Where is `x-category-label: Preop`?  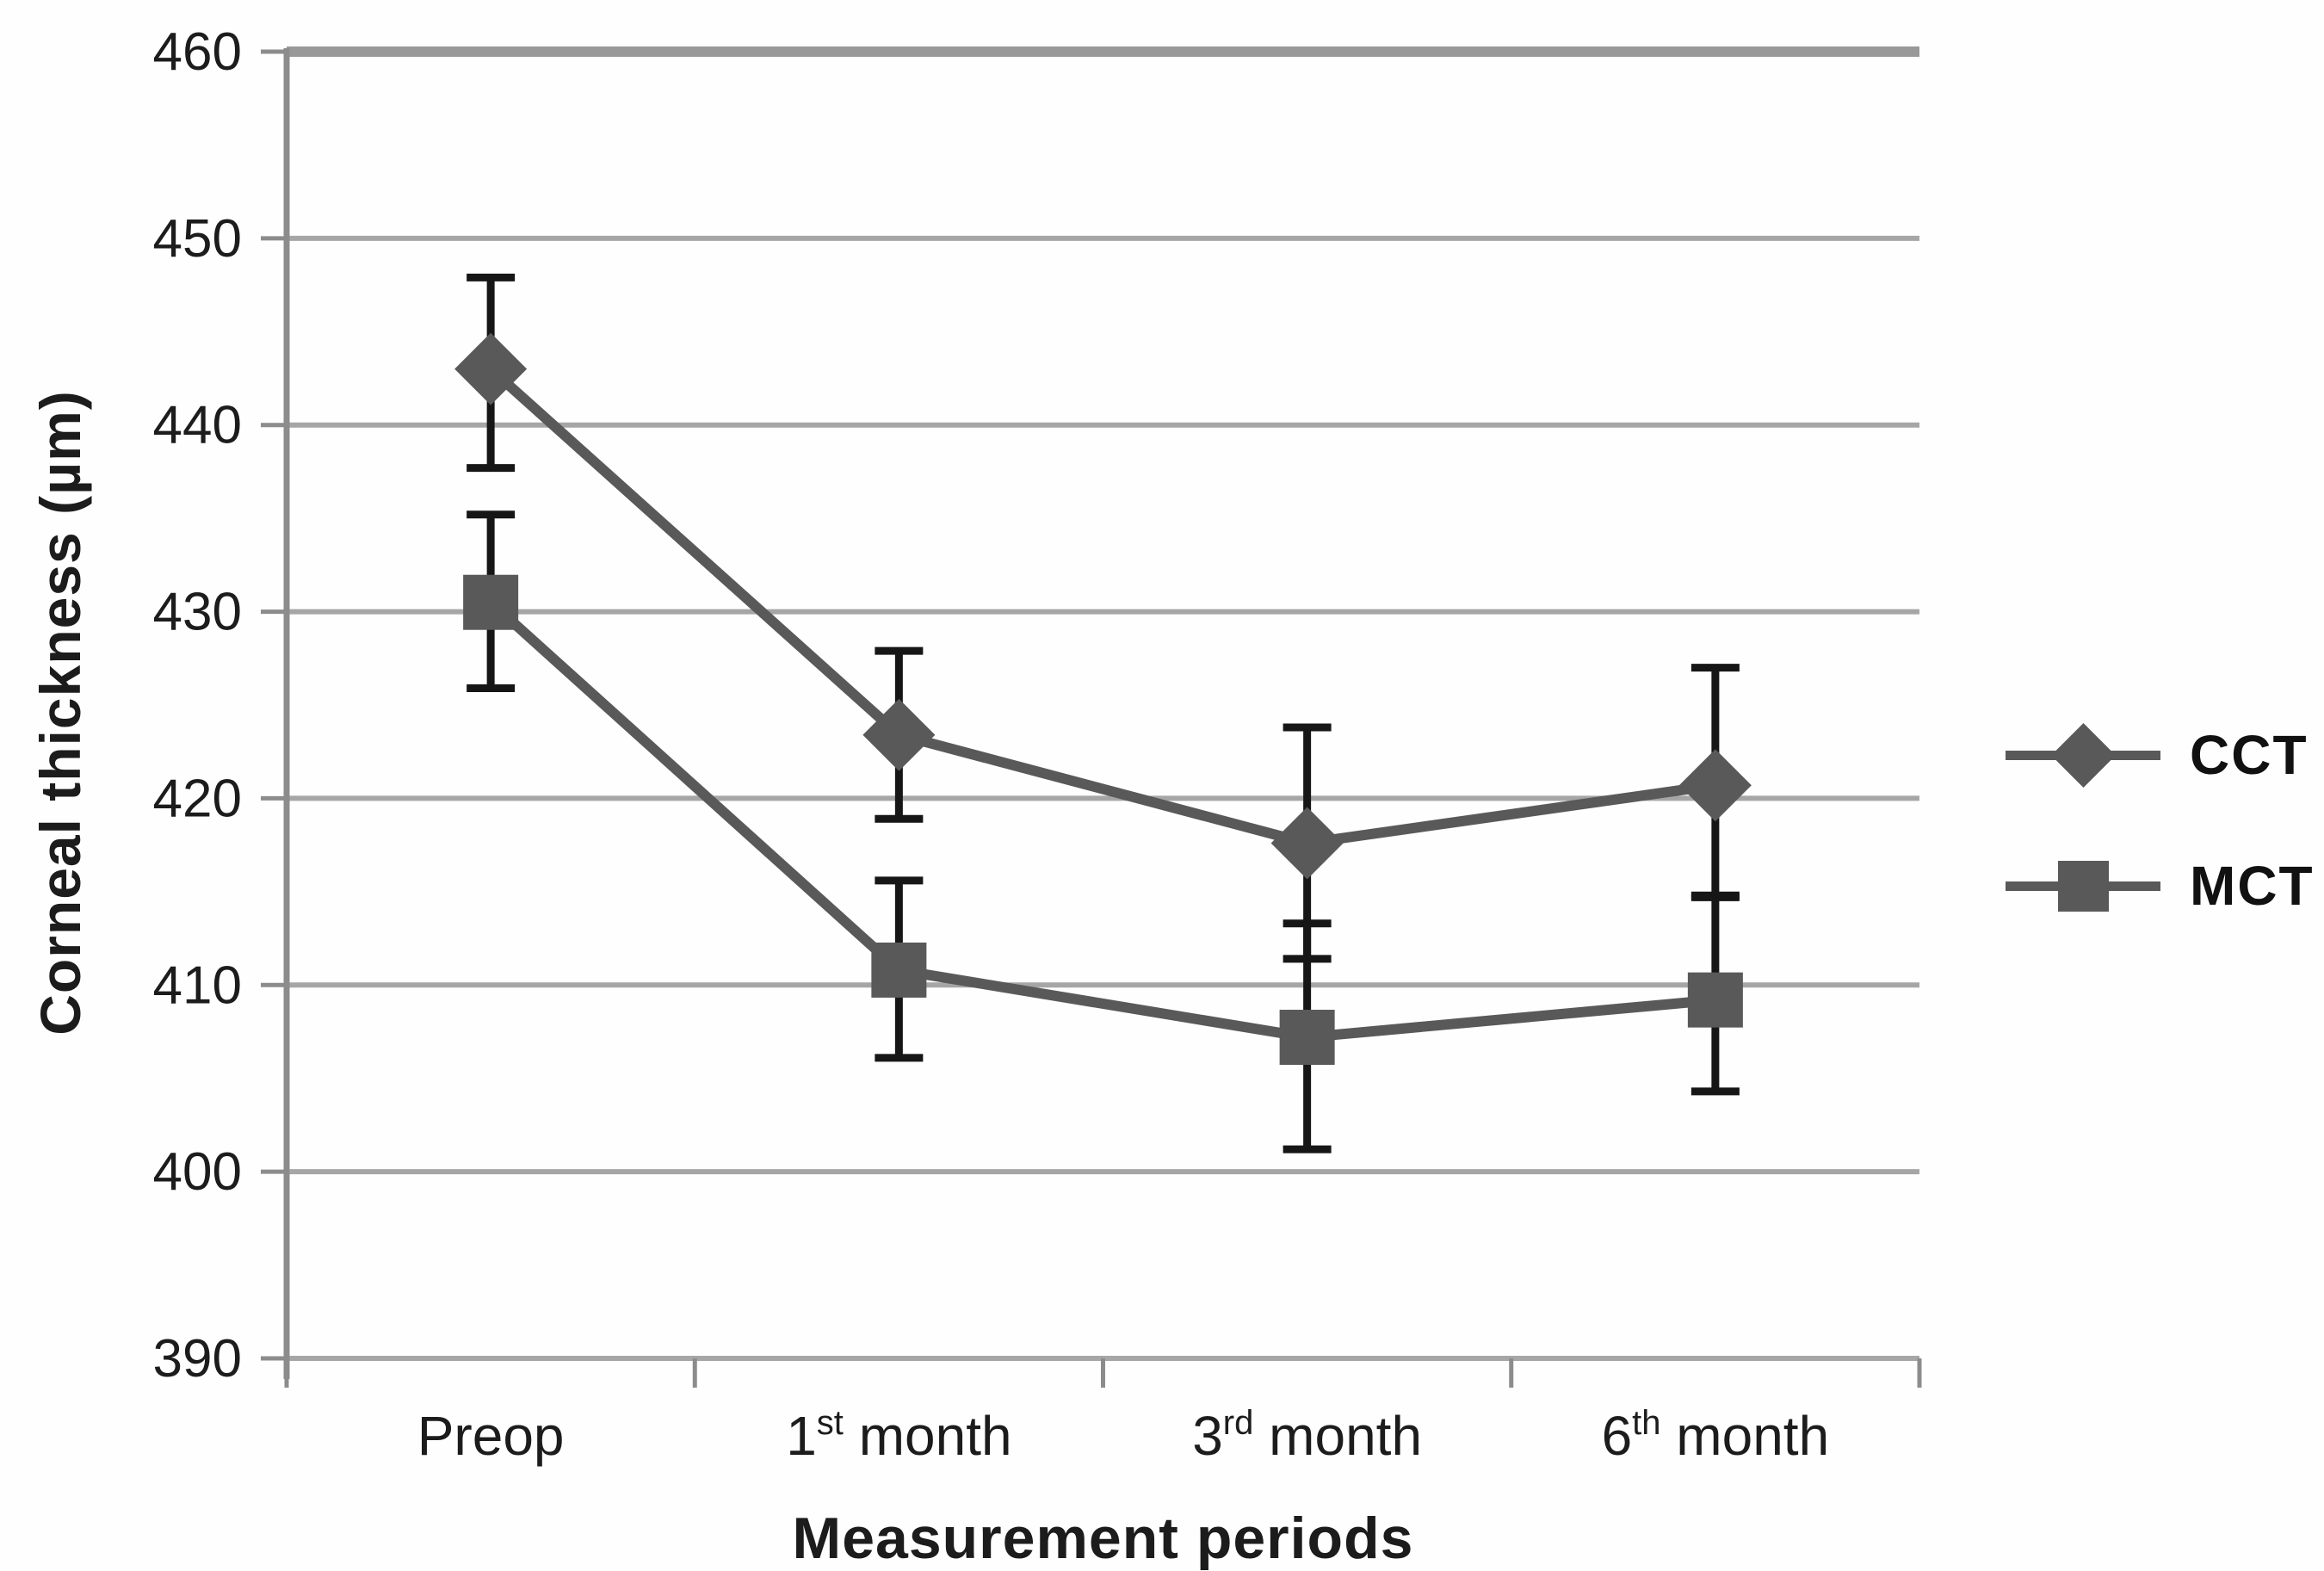
x-category-label: Preop is located at coordinates (491, 1436).